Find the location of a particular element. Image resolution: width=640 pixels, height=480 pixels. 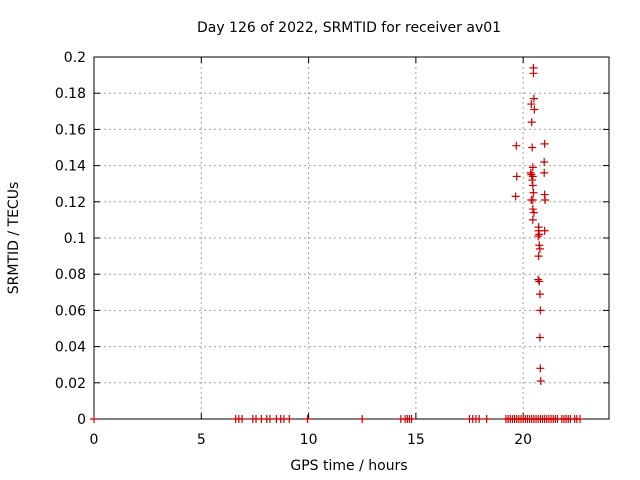

y-tick-label: 0.16 is located at coordinates (70, 130).